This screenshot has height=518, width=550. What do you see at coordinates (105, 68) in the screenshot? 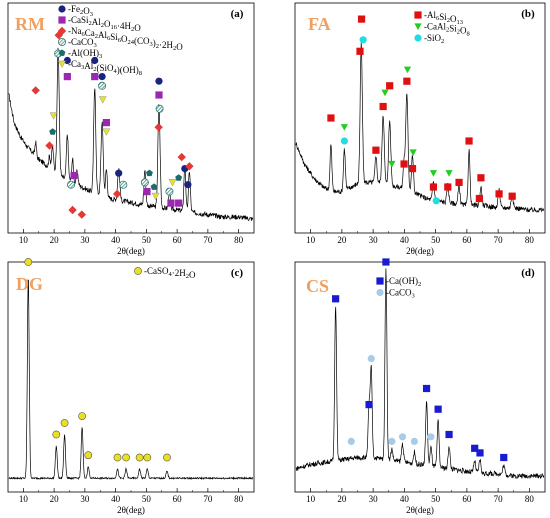
I see `legend-label-hydrogarnet: -Ca3Al2(SiO4)(OH)8` at bounding box center [105, 68].